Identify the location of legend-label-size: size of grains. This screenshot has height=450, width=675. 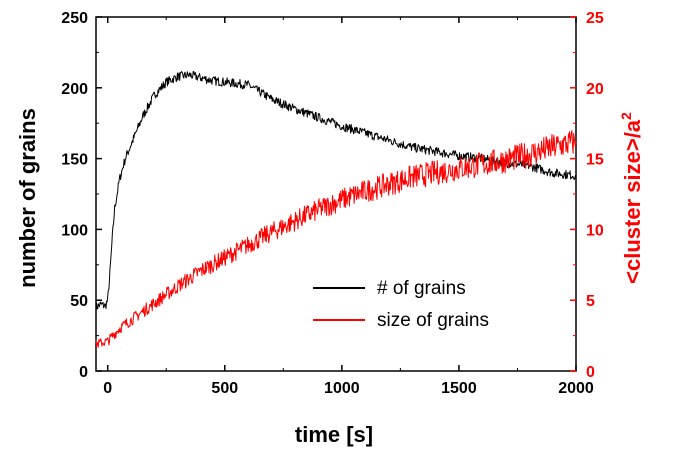
(433, 320).